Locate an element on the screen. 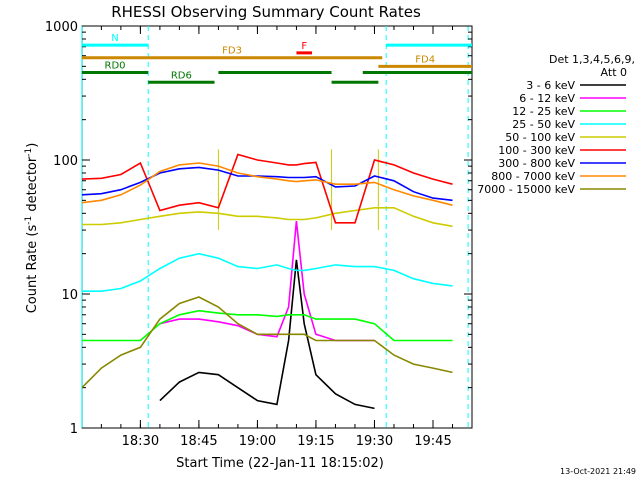 This screenshot has height=480, width=640. legend-header-line1: Det 1,3,4,5,6,9, is located at coordinates (592, 59).